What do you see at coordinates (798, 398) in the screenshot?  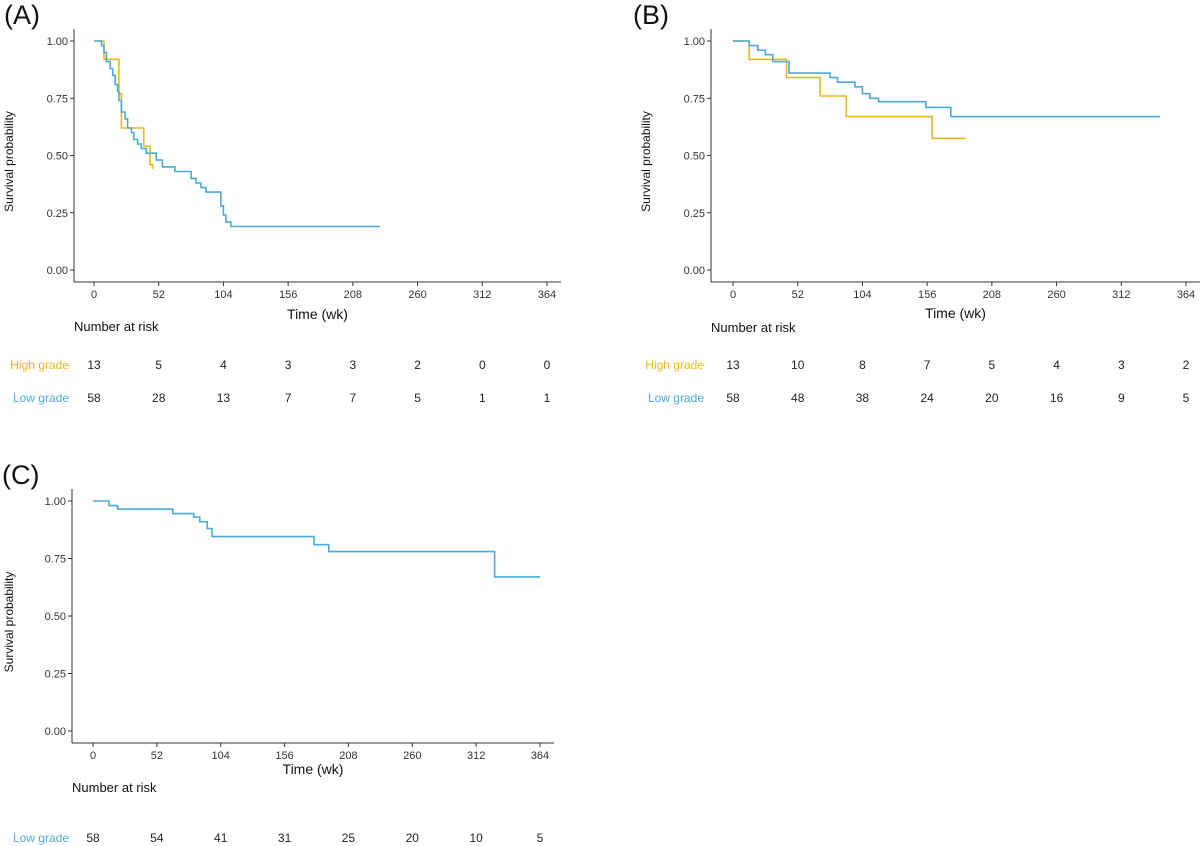 I see `risk-count: 48` at bounding box center [798, 398].